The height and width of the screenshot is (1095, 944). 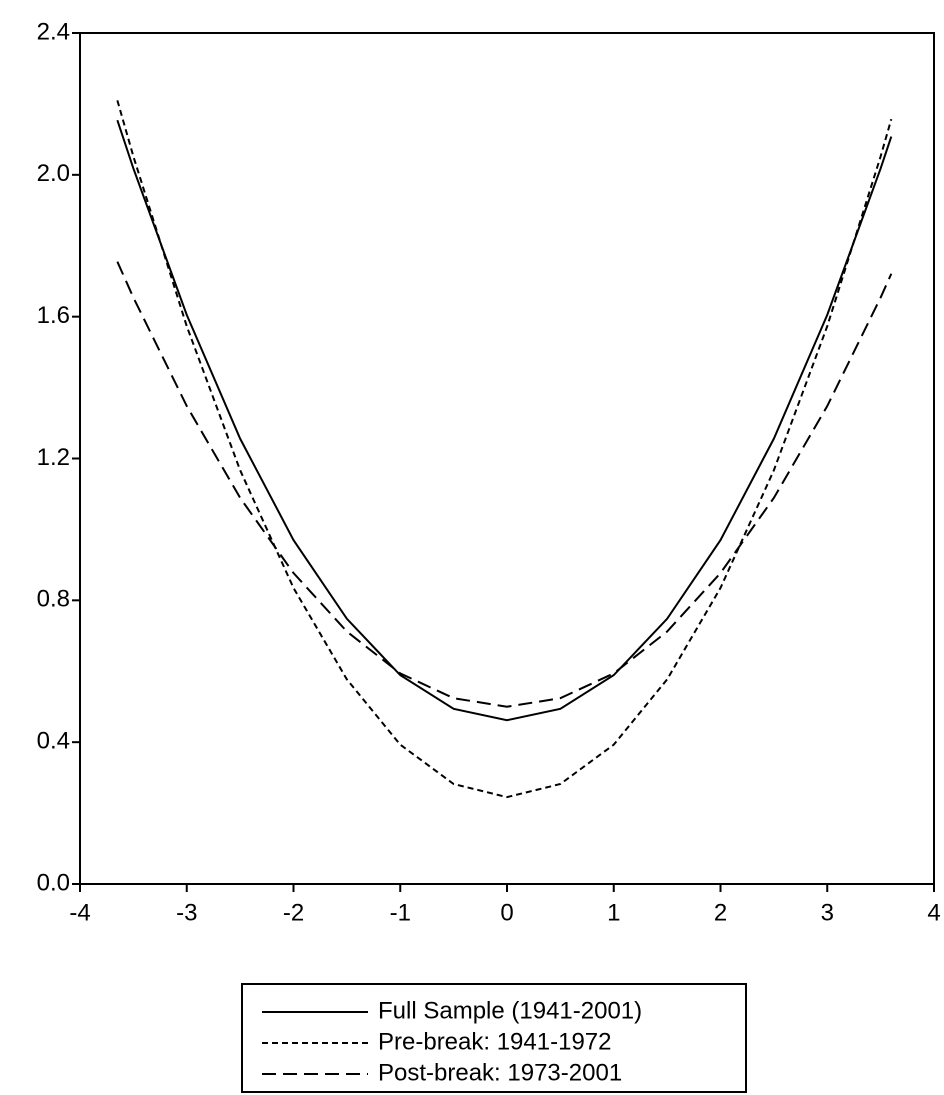 I want to click on legend-label: Full Sample (1941-2001), so click(x=510, y=1010).